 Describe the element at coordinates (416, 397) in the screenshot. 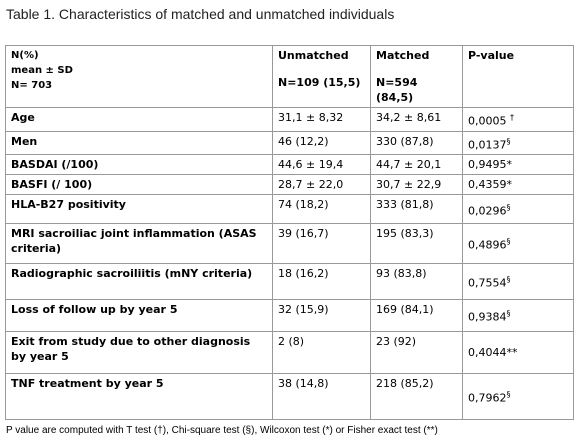

I see `table-cell: 218 (85,2)` at that location.